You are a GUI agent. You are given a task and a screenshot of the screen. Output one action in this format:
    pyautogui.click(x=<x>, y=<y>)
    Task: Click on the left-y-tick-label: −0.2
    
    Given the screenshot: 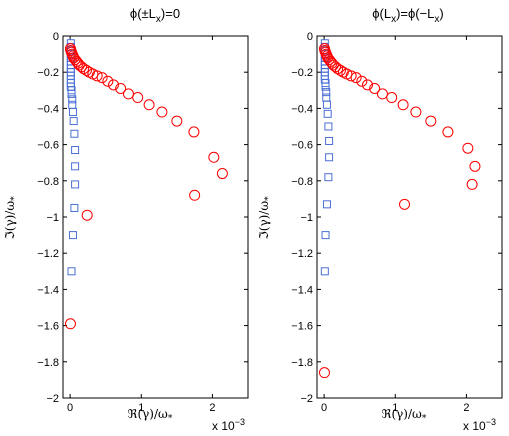 What is the action you would take?
    pyautogui.click(x=48, y=73)
    